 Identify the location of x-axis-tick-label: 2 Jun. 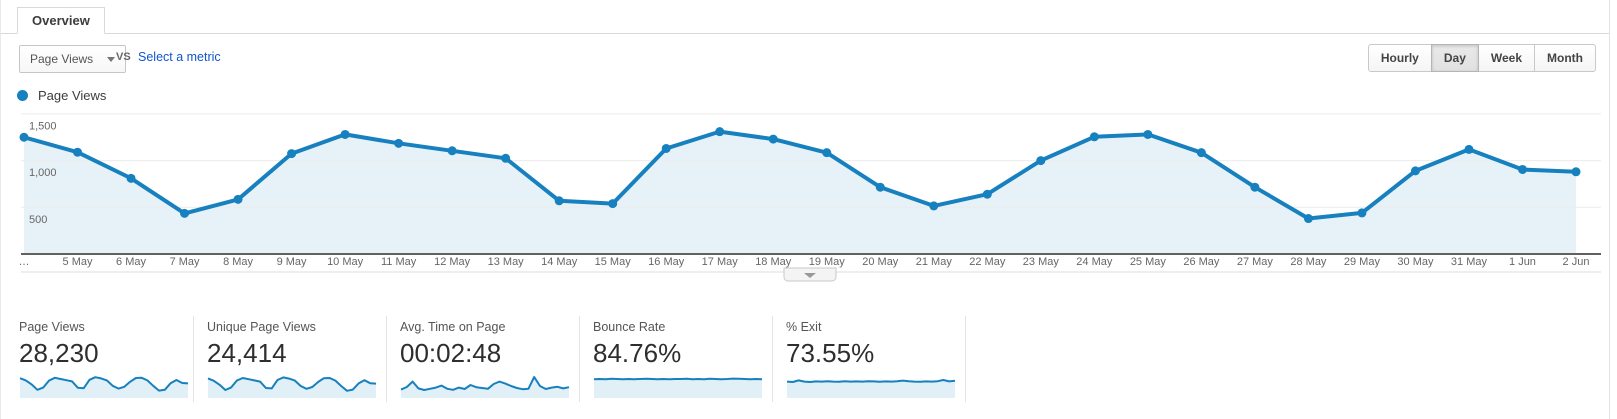
(1576, 262).